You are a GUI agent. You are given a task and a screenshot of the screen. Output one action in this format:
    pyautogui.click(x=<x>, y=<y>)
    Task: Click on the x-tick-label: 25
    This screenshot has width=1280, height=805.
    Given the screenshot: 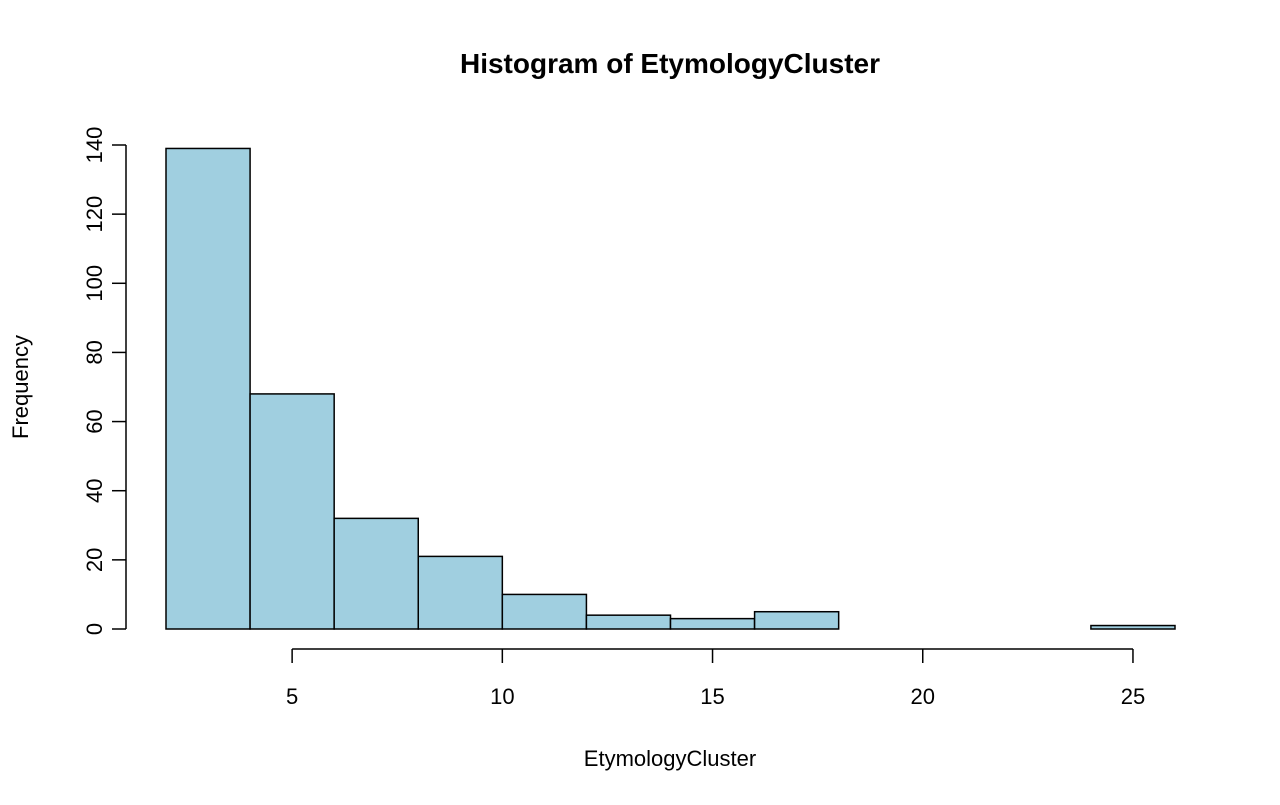 What is the action you would take?
    pyautogui.click(x=1133, y=696)
    